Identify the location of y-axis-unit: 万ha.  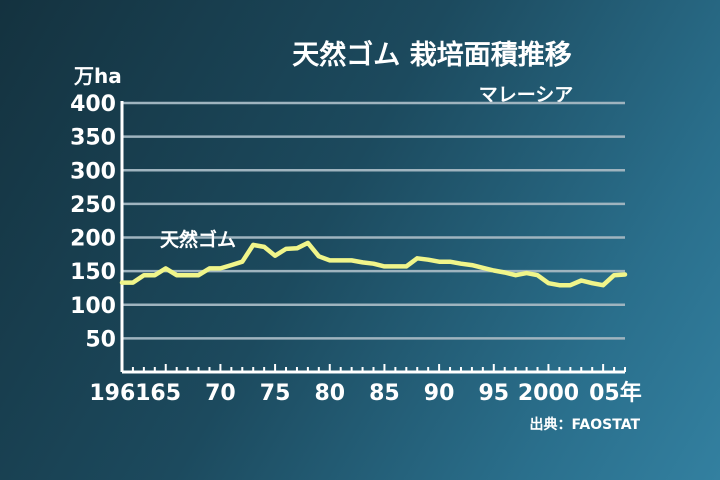
(97, 76).